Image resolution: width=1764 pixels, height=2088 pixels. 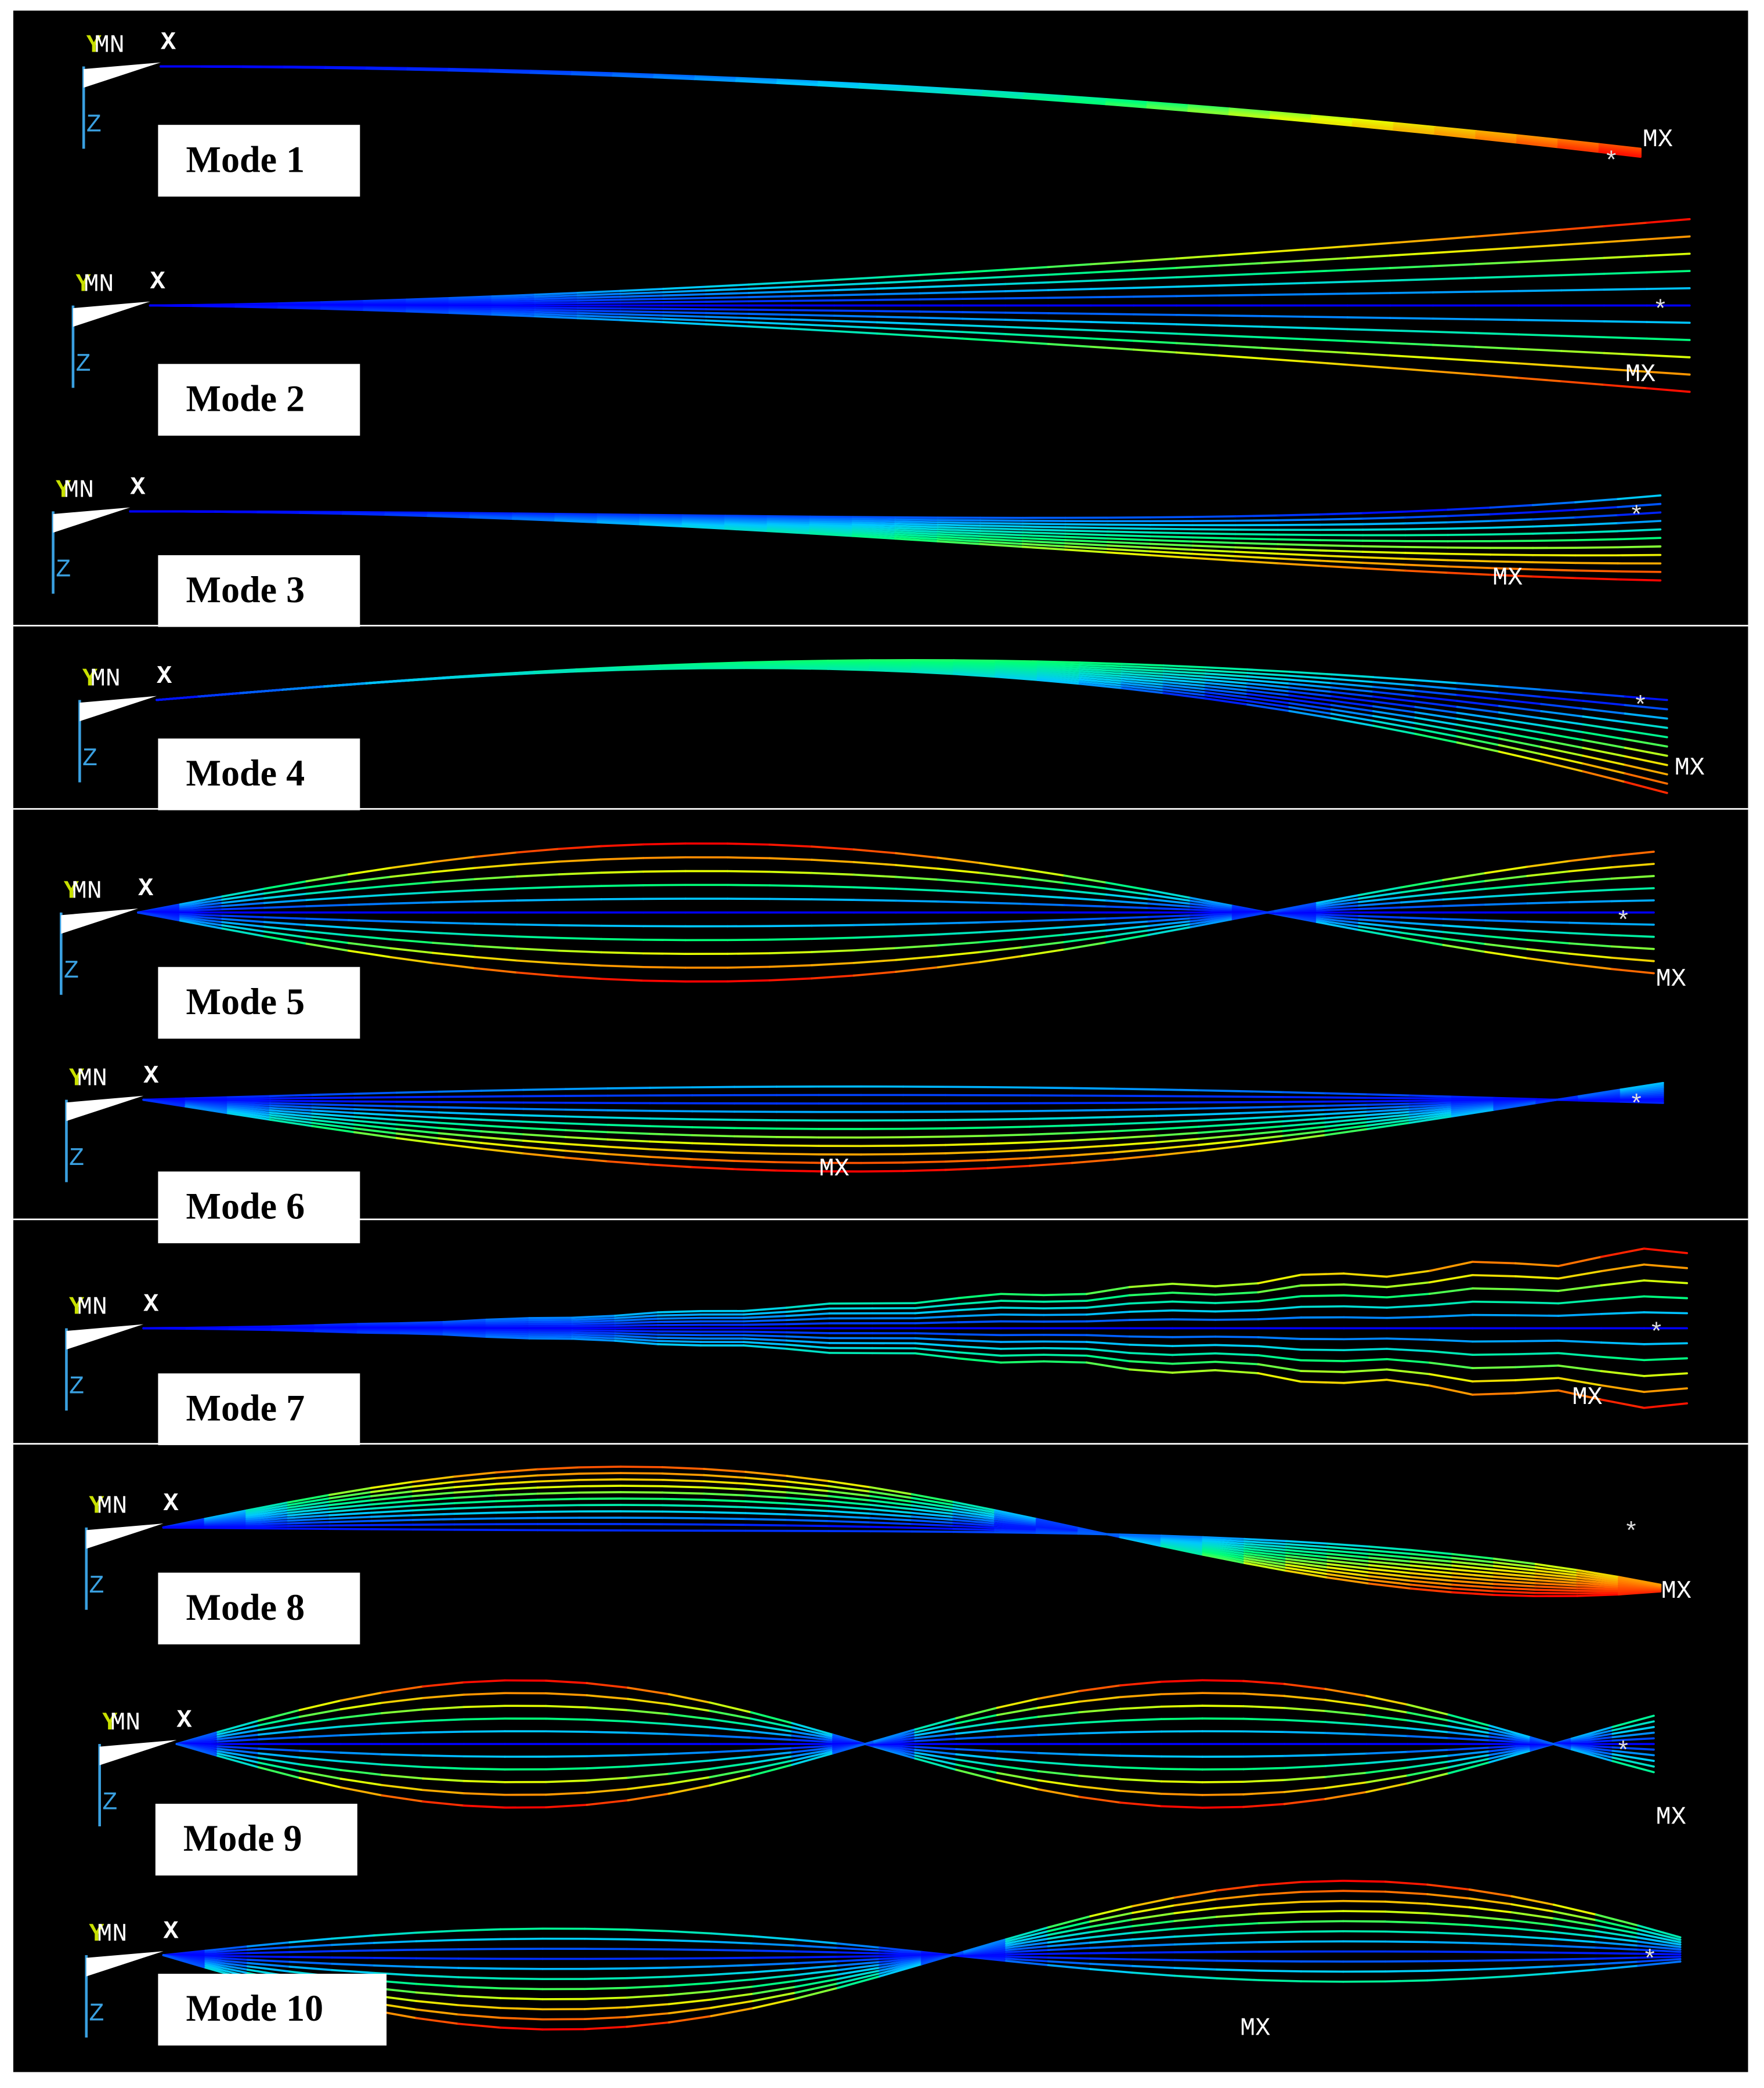 I want to click on max-label: MX, so click(x=1658, y=140).